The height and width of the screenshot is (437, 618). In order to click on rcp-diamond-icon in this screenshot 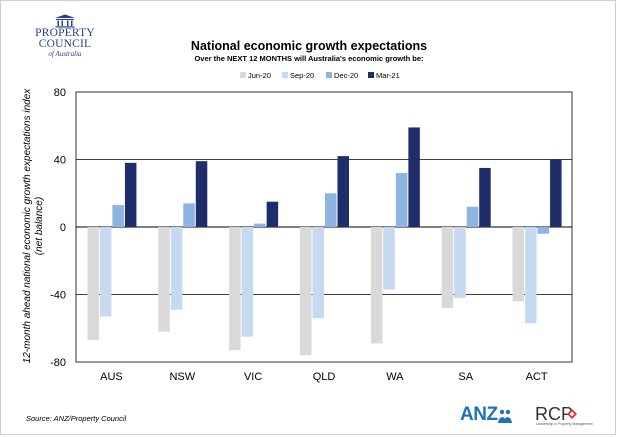, I will do `click(572, 414)`.